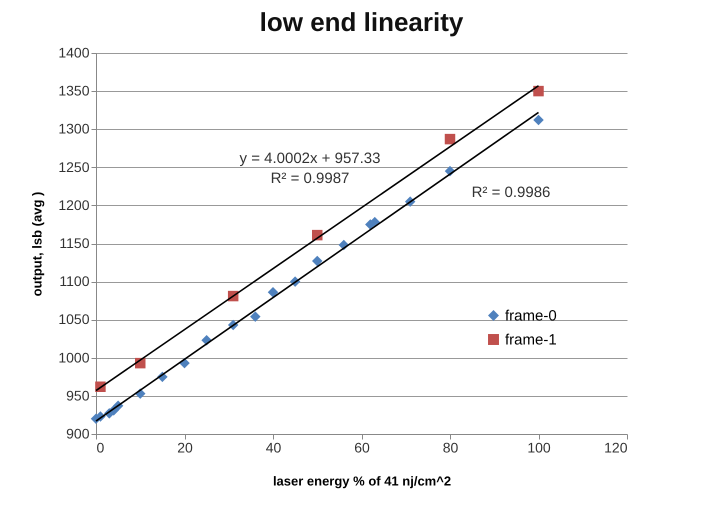  Describe the element at coordinates (362, 481) in the screenshot. I see `x-axis-title: laser energy % of 41 nj/cm^2` at that location.